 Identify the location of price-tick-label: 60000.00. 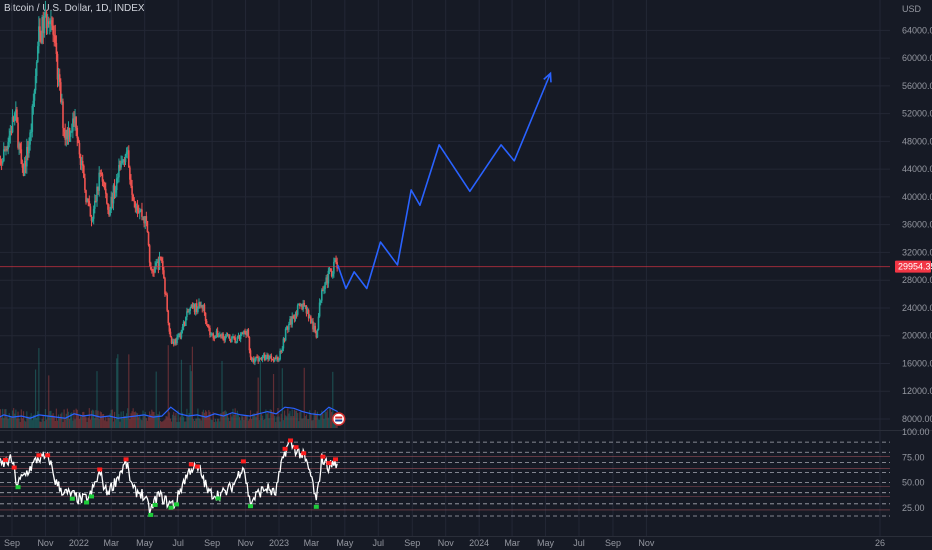
(917, 58).